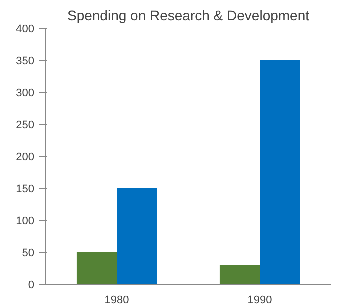 The height and width of the screenshot is (308, 348). Describe the element at coordinates (25, 94) in the screenshot. I see `y-tick-label: 300` at that location.